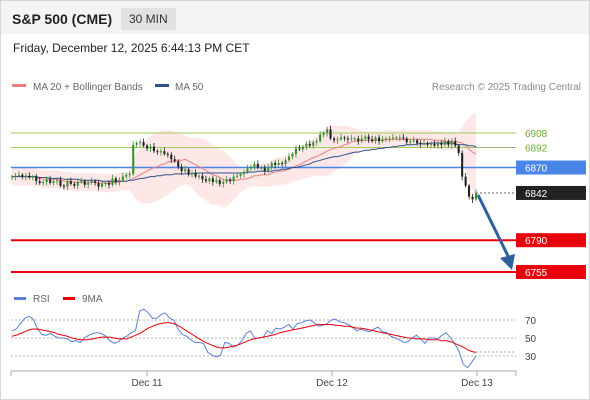  I want to click on x-tick-label: Dec 12, so click(332, 383).